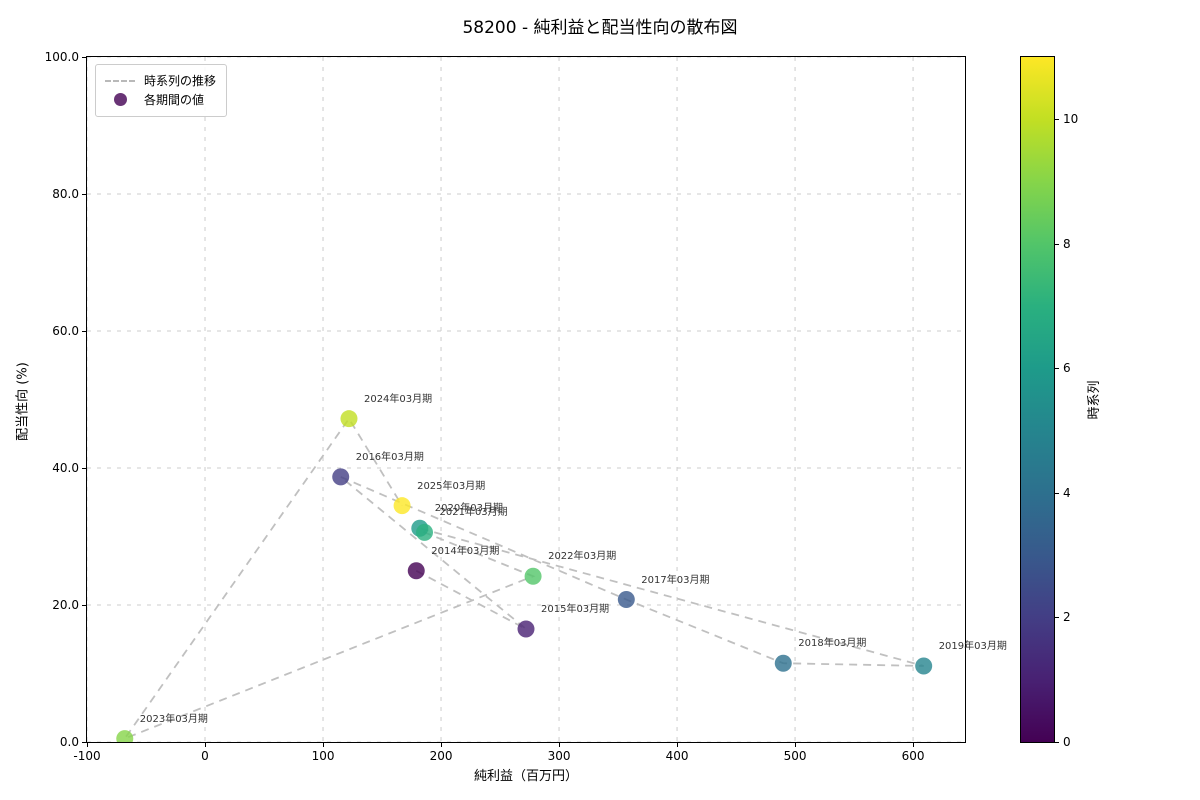  What do you see at coordinates (23, 401) in the screenshot?
I see `y-axis-label: 配当性向 (%)` at bounding box center [23, 401].